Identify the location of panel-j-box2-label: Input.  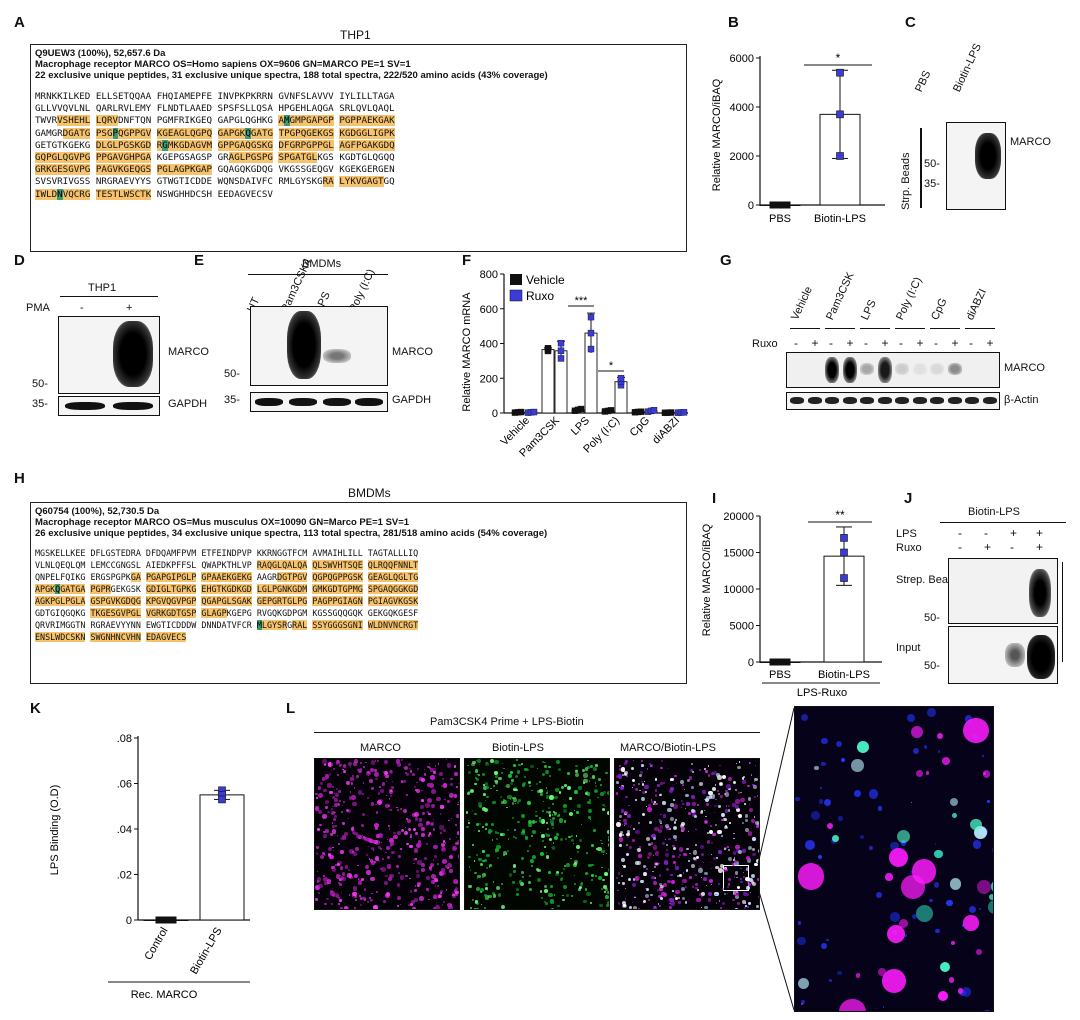
(908, 648).